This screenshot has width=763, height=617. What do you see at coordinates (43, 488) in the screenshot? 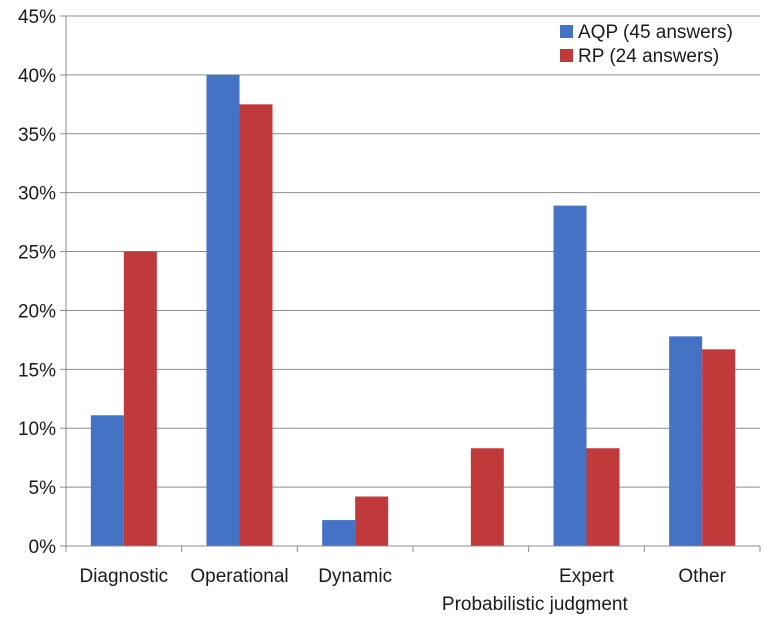
I see `y-tick-label: 5%` at bounding box center [43, 488].